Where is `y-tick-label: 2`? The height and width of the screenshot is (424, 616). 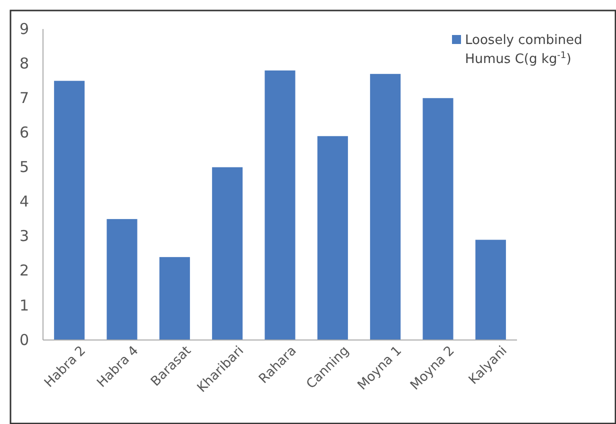
y-tick-label: 2 is located at coordinates (24, 271).